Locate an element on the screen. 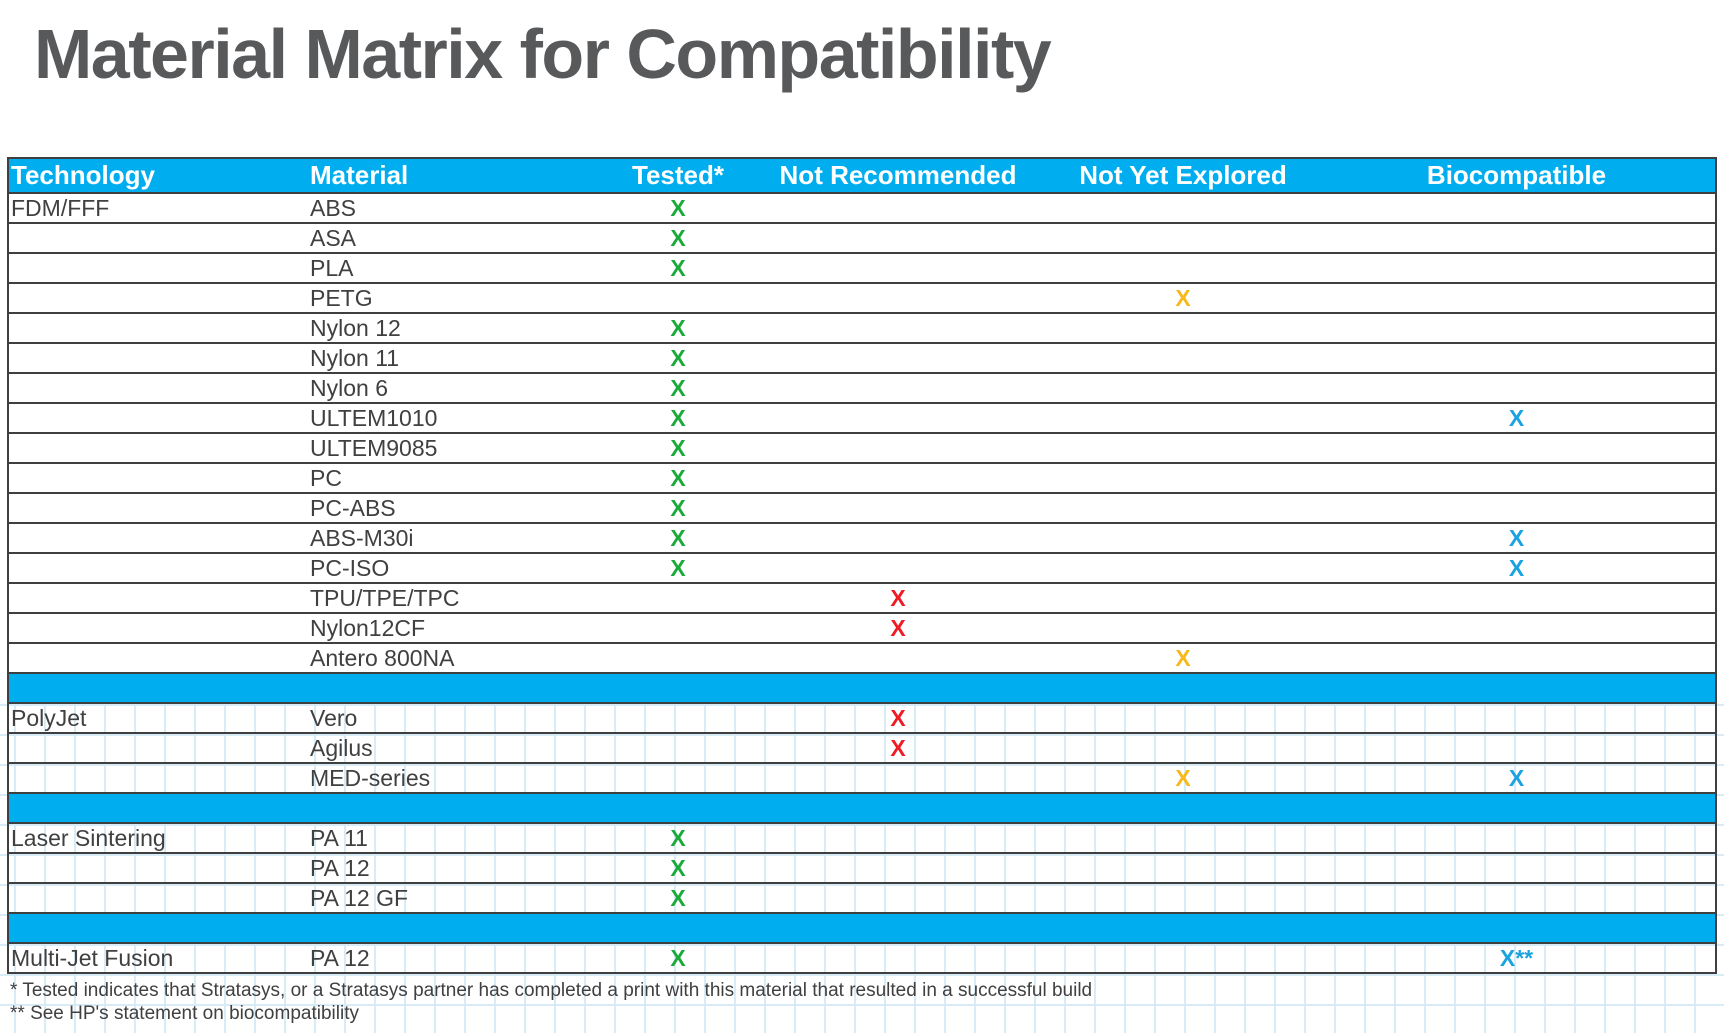  table-row: PolyJet Vero X is located at coordinates (862, 718).